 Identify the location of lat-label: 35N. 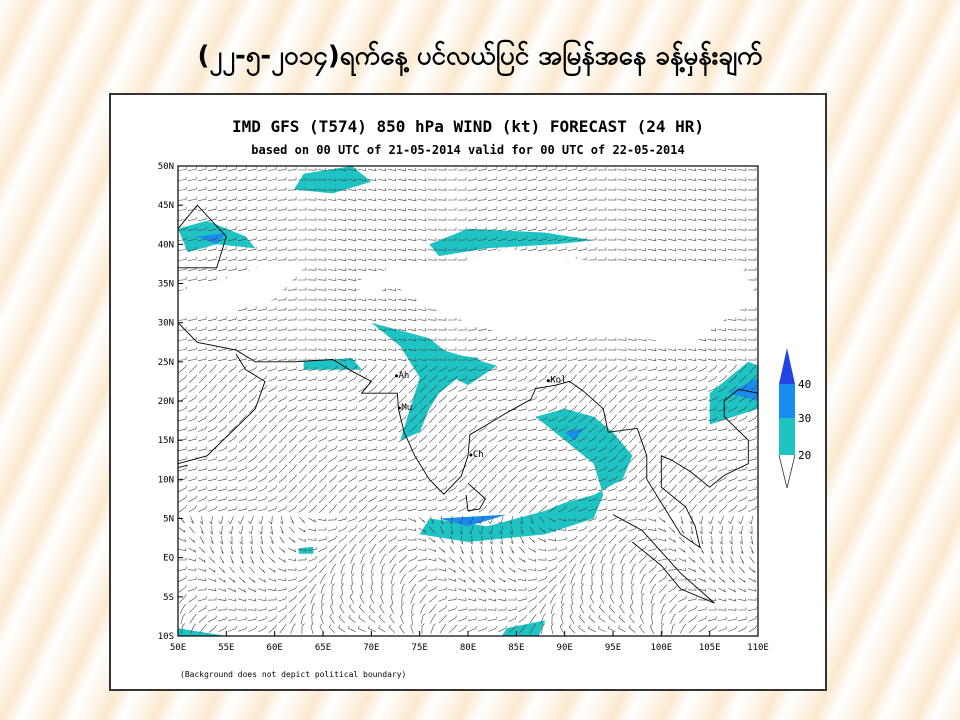
(166, 285).